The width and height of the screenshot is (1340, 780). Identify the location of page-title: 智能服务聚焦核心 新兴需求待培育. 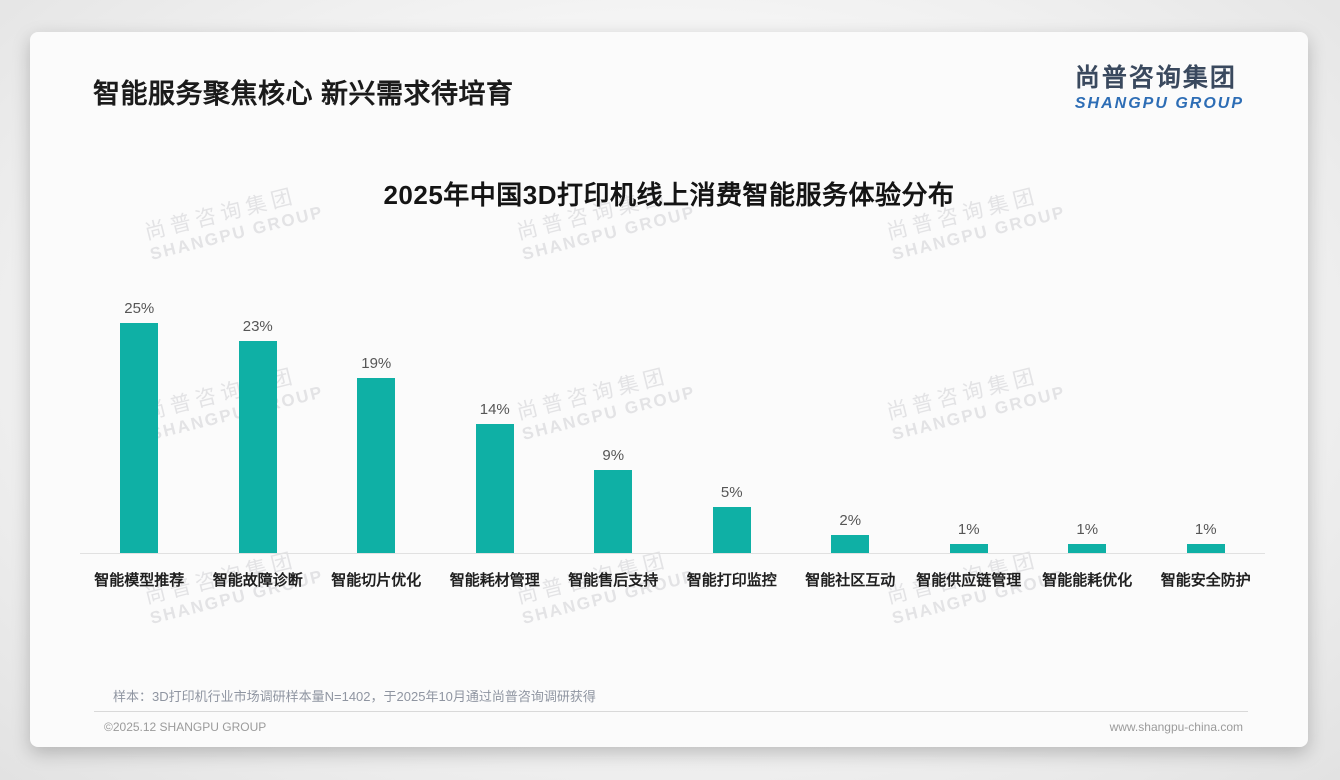
(303, 94).